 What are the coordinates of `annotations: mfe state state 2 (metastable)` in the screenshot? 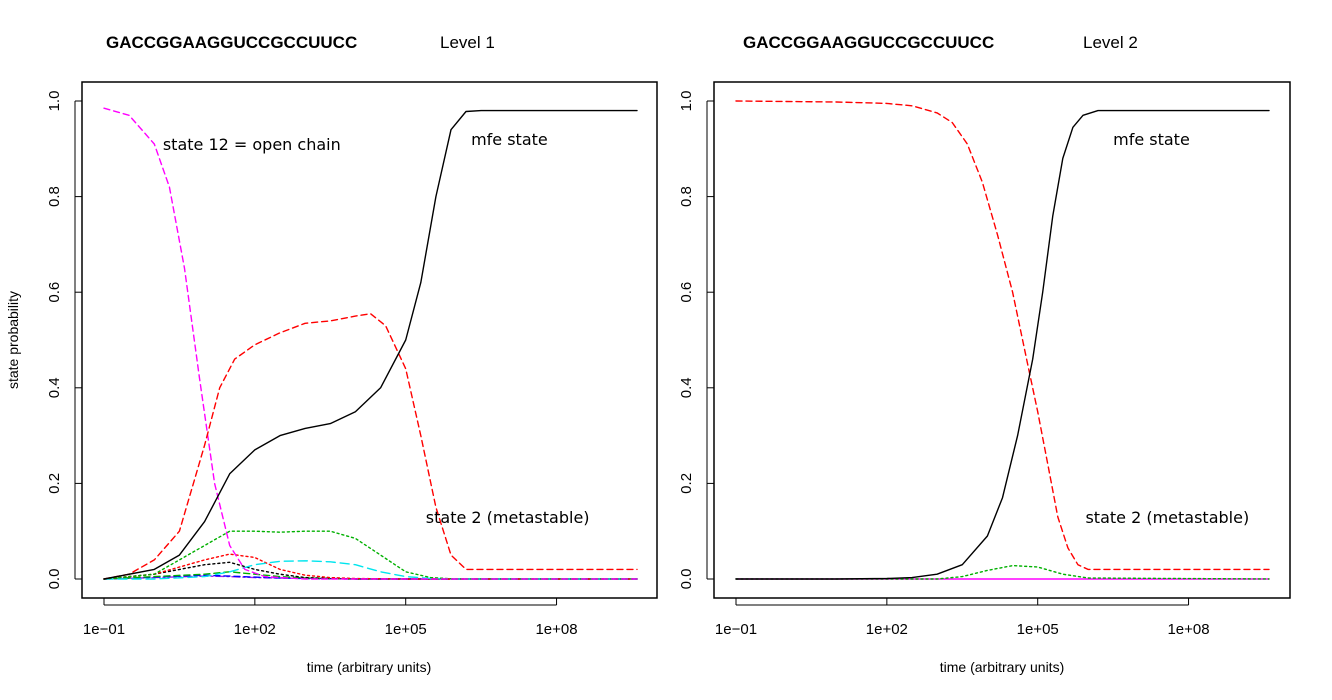 It's located at (1167, 328).